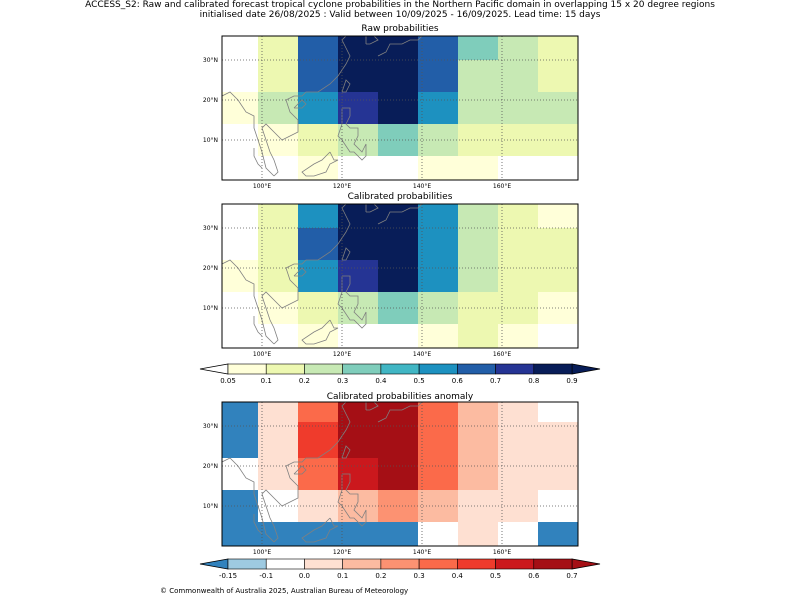  What do you see at coordinates (400, 29) in the screenshot?
I see `panel-title: Raw probabilities` at bounding box center [400, 29].